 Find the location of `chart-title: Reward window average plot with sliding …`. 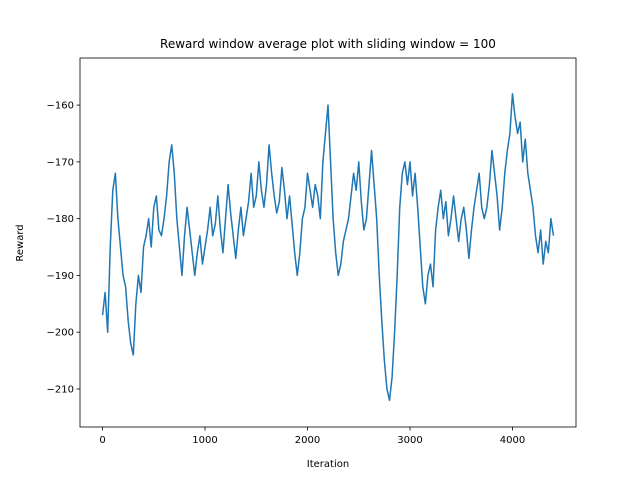

chart-title: Reward window average plot with sliding … is located at coordinates (328, 44).